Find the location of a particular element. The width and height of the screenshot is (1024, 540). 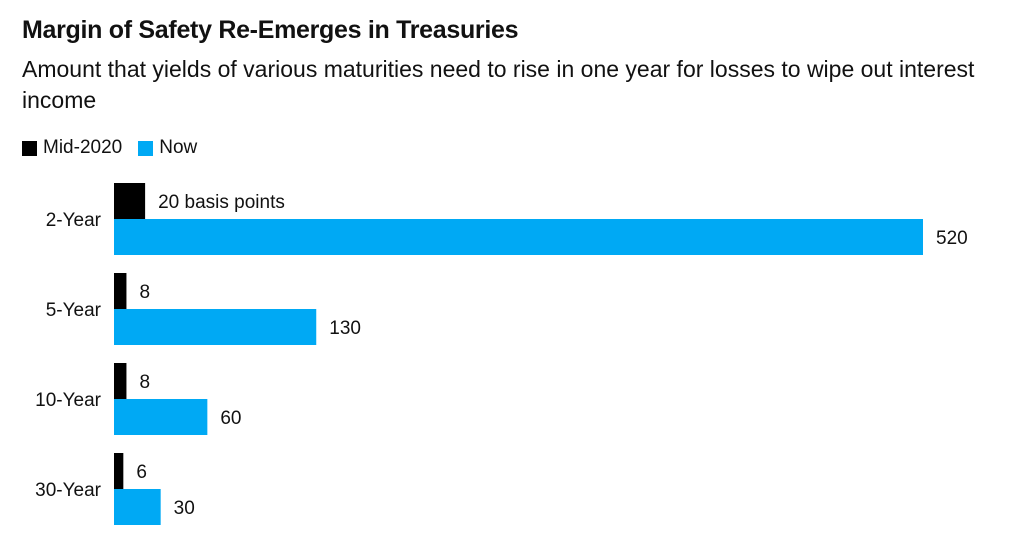

data-label-now-5-year: 130 is located at coordinates (345, 328).